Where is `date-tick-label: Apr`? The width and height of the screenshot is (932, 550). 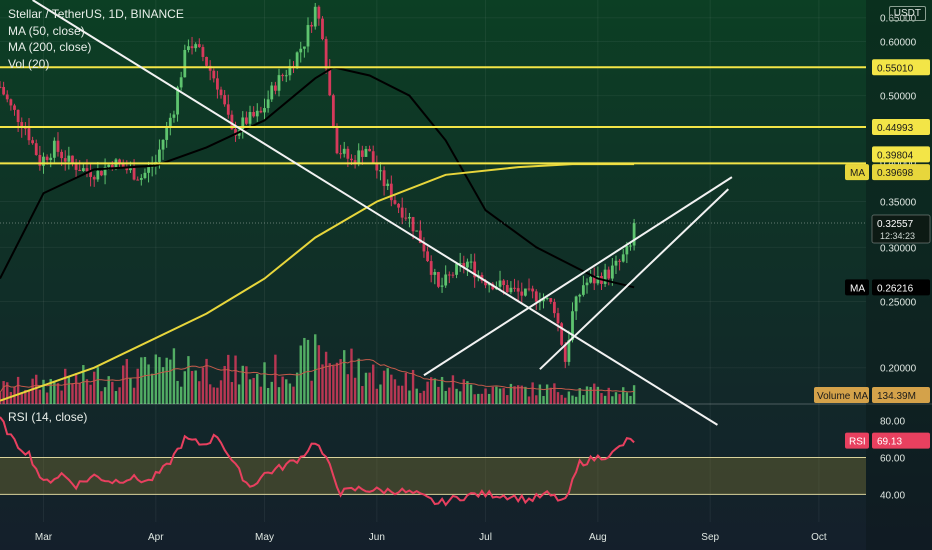
date-tick-label: Apr is located at coordinates (156, 537).